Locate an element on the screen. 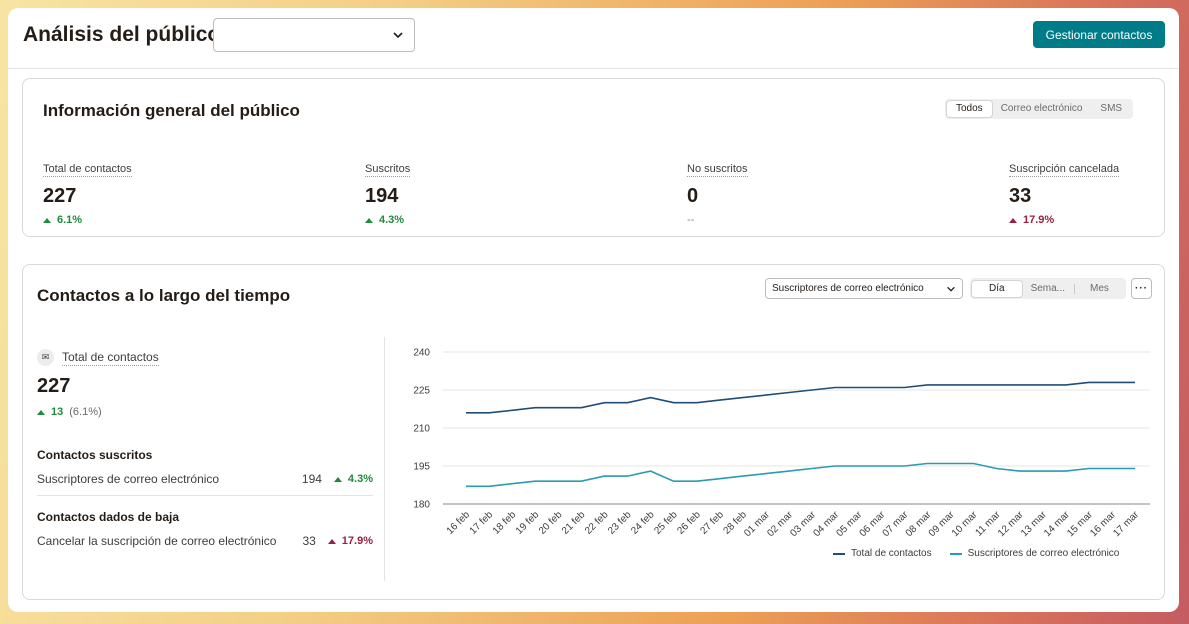 The width and height of the screenshot is (1189, 624). y-tick-label: 240 is located at coordinates (421, 353).